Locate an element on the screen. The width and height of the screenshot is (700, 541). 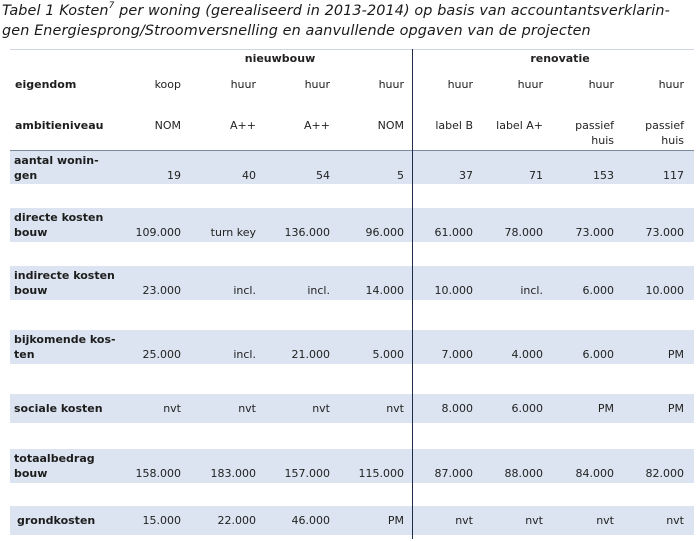
row-value: 87.000 is located at coordinates (454, 473).